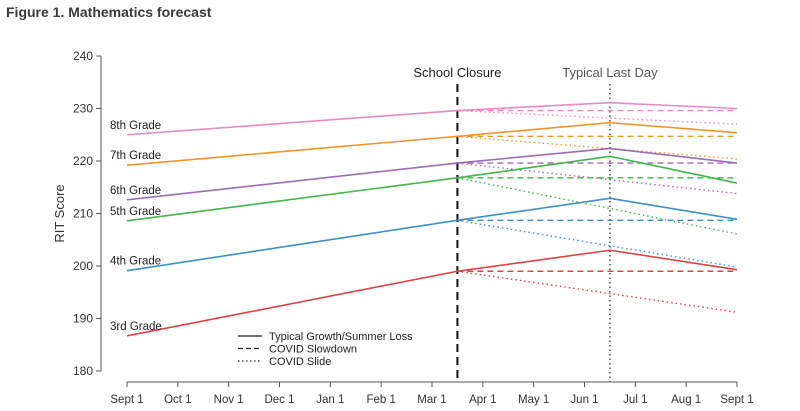  Describe the element at coordinates (597, 243) in the screenshot. I see `4th-grade-slide-line` at that location.